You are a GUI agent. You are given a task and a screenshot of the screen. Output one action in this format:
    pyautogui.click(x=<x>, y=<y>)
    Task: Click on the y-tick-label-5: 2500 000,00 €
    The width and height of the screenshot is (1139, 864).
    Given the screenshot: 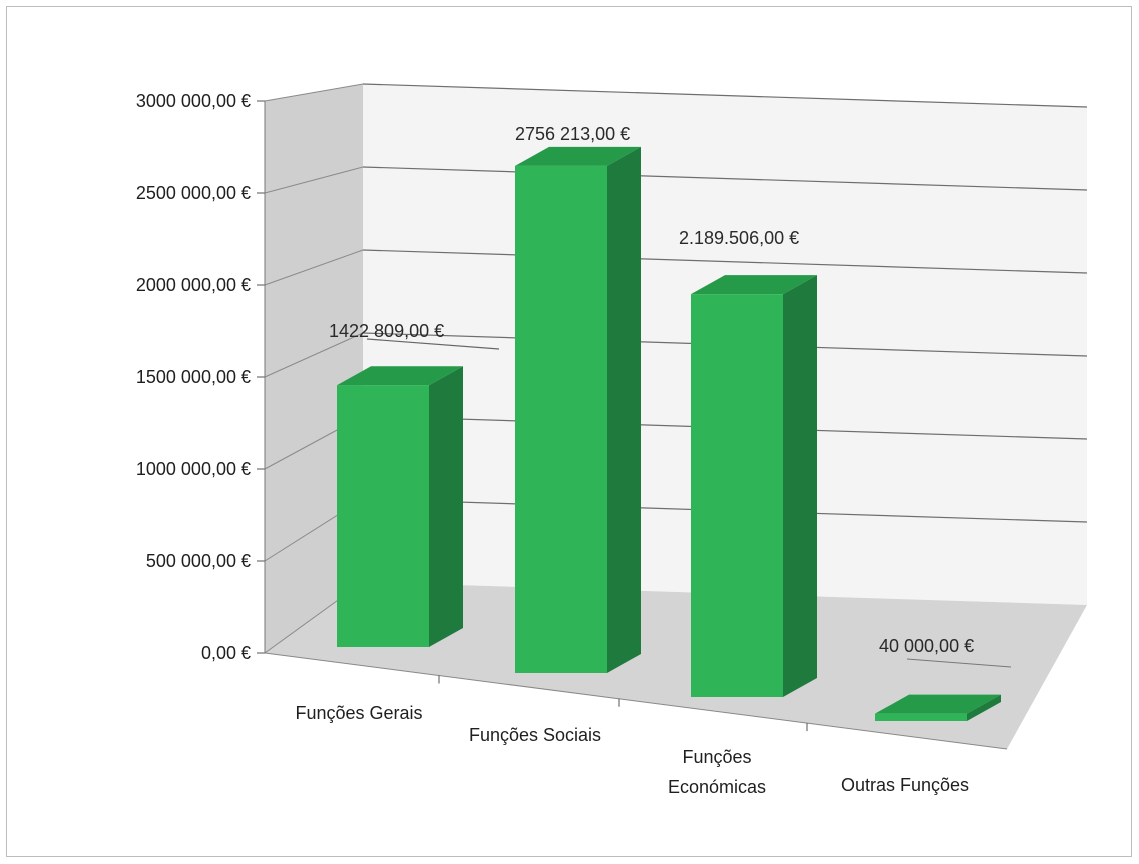 What is the action you would take?
    pyautogui.click(x=193, y=193)
    